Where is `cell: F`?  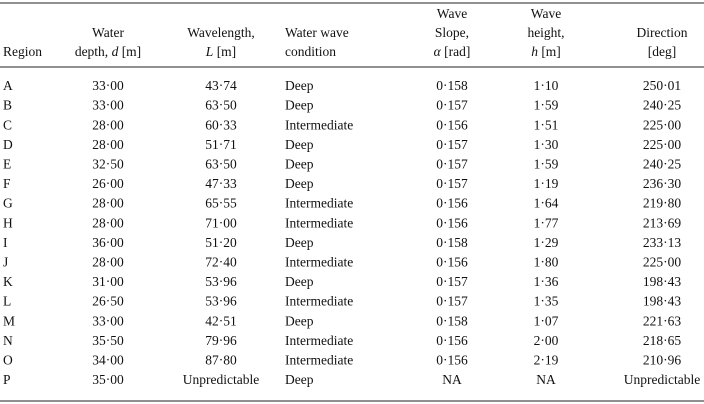 cell: F is located at coordinates (7, 183).